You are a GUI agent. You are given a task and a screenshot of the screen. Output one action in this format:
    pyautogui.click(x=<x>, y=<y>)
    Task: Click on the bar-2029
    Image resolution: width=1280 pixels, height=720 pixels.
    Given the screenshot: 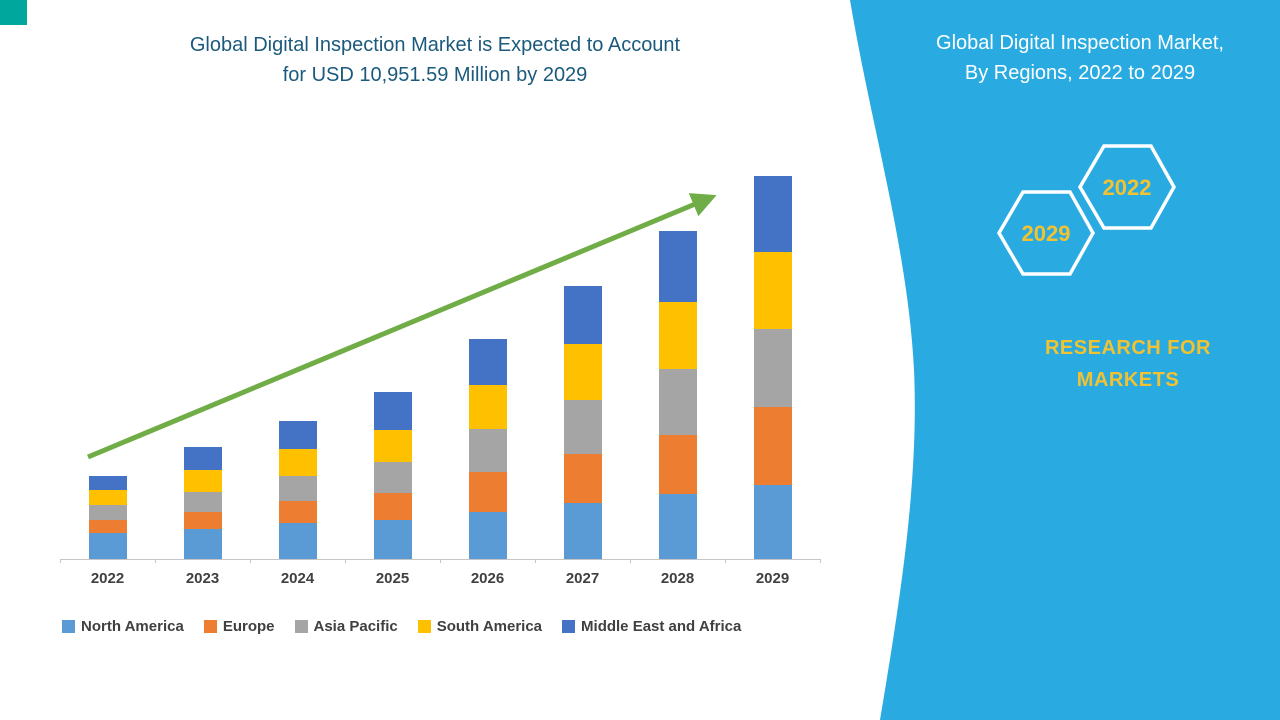 What is the action you would take?
    pyautogui.click(x=772, y=367)
    